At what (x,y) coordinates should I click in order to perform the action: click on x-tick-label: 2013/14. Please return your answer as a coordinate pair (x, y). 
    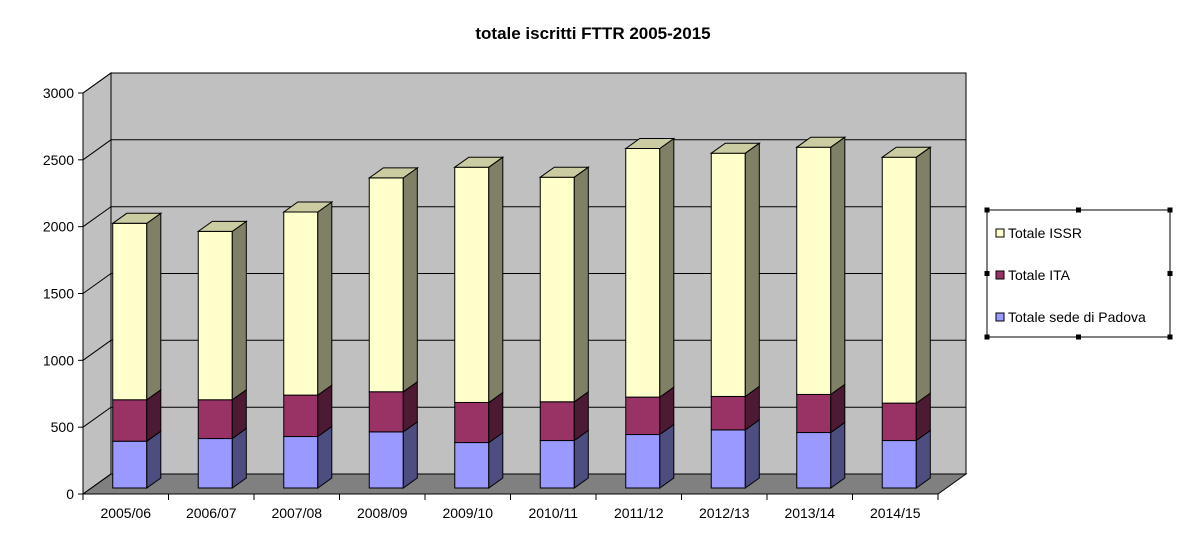
    Looking at the image, I should click on (809, 513).